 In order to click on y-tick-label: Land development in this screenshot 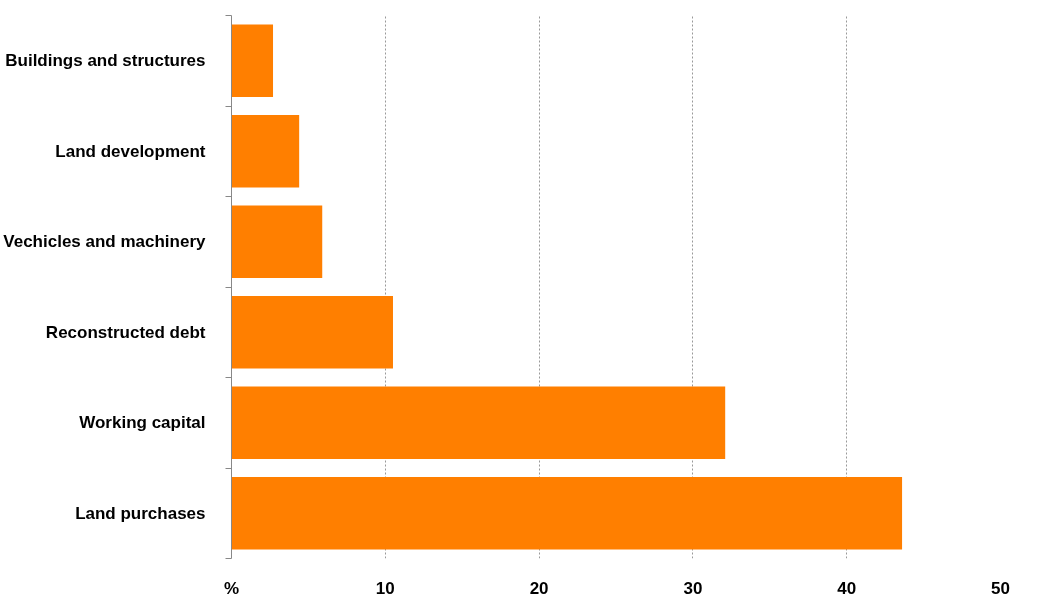, I will do `click(130, 151)`.